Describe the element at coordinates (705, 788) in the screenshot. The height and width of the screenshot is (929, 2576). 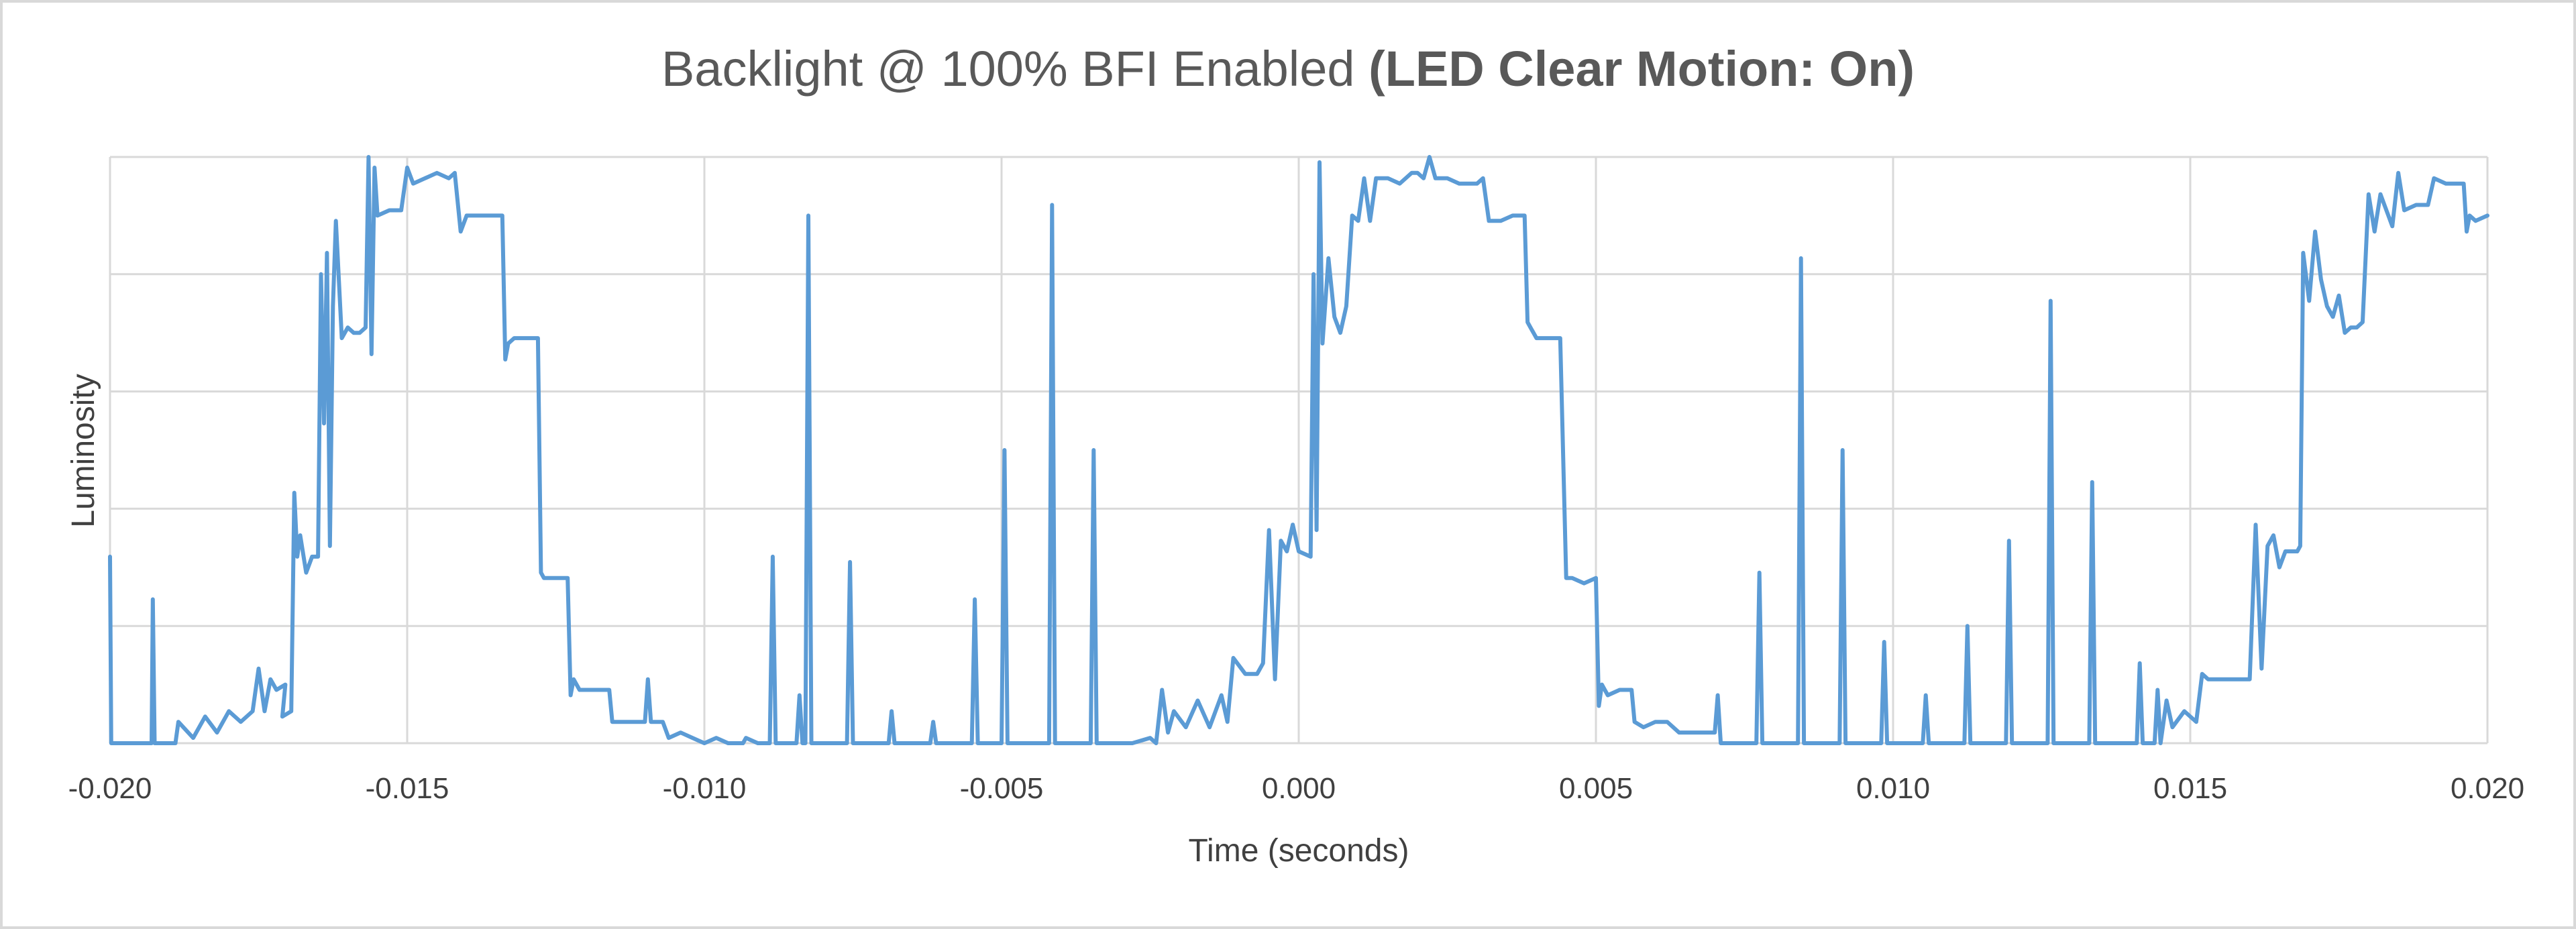
I see `x-tick-label: -0.010` at that location.